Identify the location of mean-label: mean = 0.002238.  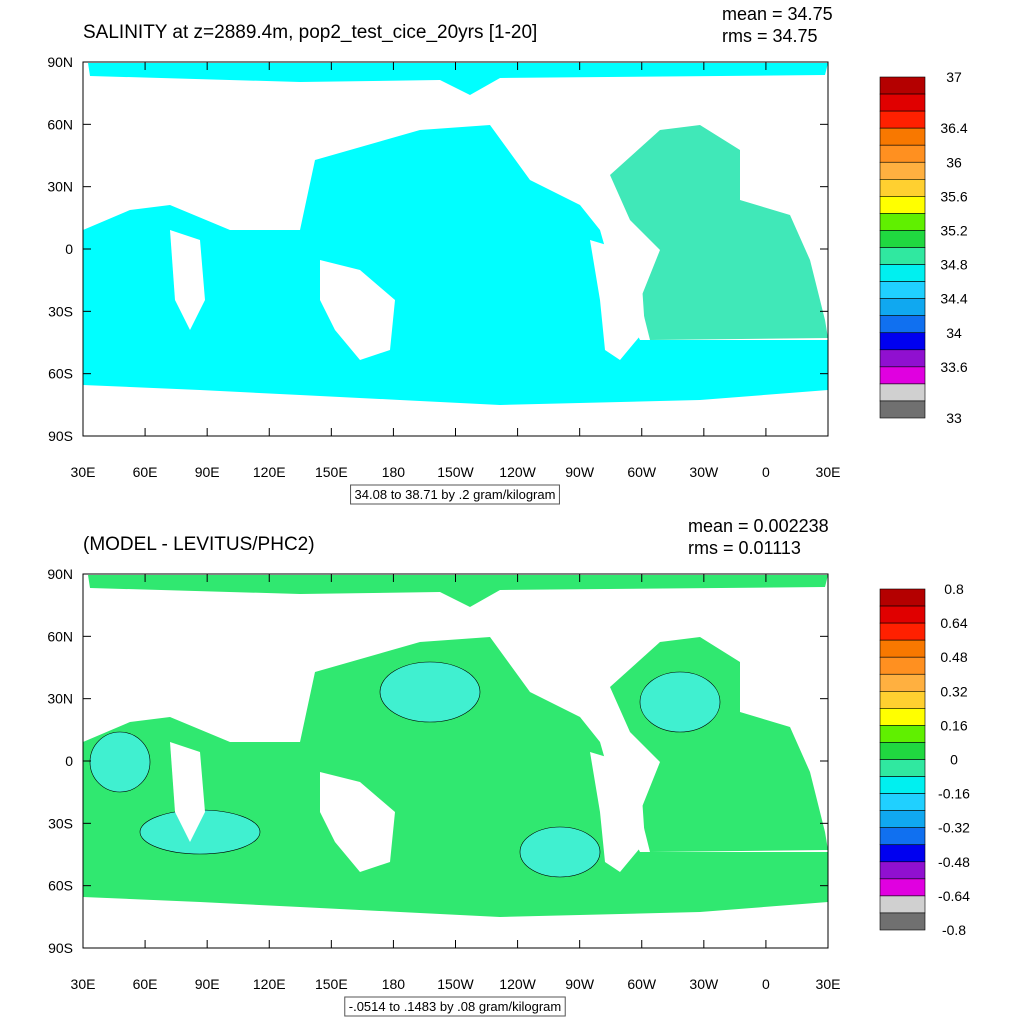
(758, 526).